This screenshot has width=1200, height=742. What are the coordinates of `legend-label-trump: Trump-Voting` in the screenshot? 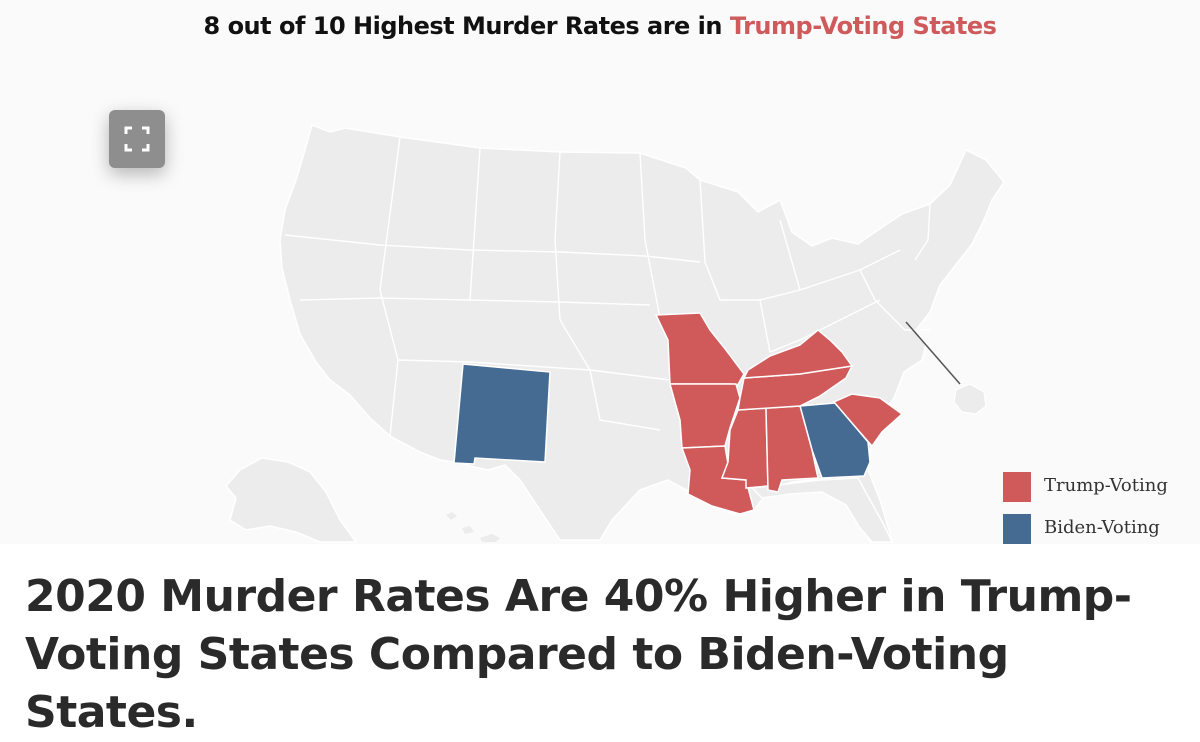 It's located at (1106, 485).